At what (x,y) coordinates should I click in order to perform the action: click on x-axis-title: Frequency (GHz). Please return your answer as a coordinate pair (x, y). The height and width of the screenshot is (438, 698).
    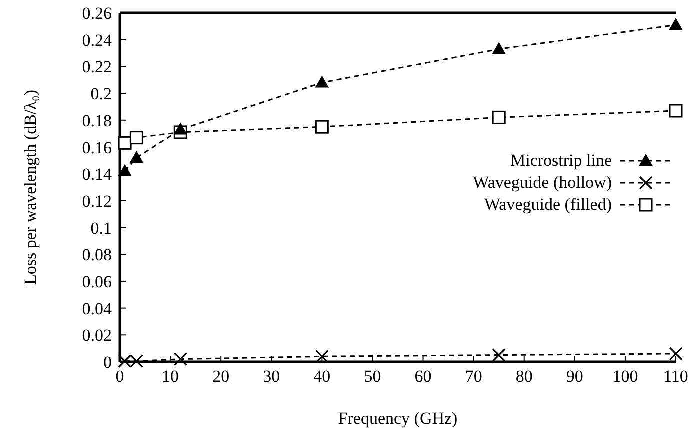
    Looking at the image, I should click on (398, 418).